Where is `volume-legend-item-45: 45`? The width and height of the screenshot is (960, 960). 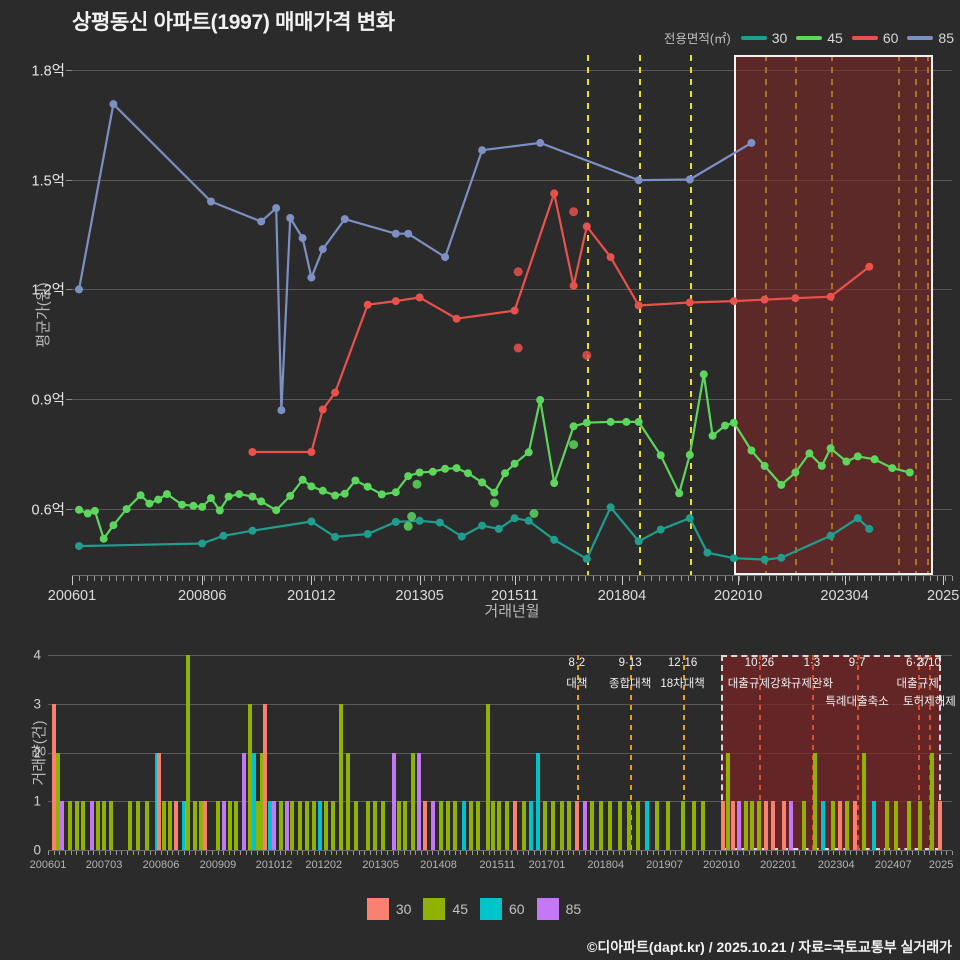 volume-legend-item-45: 45 is located at coordinates (445, 909).